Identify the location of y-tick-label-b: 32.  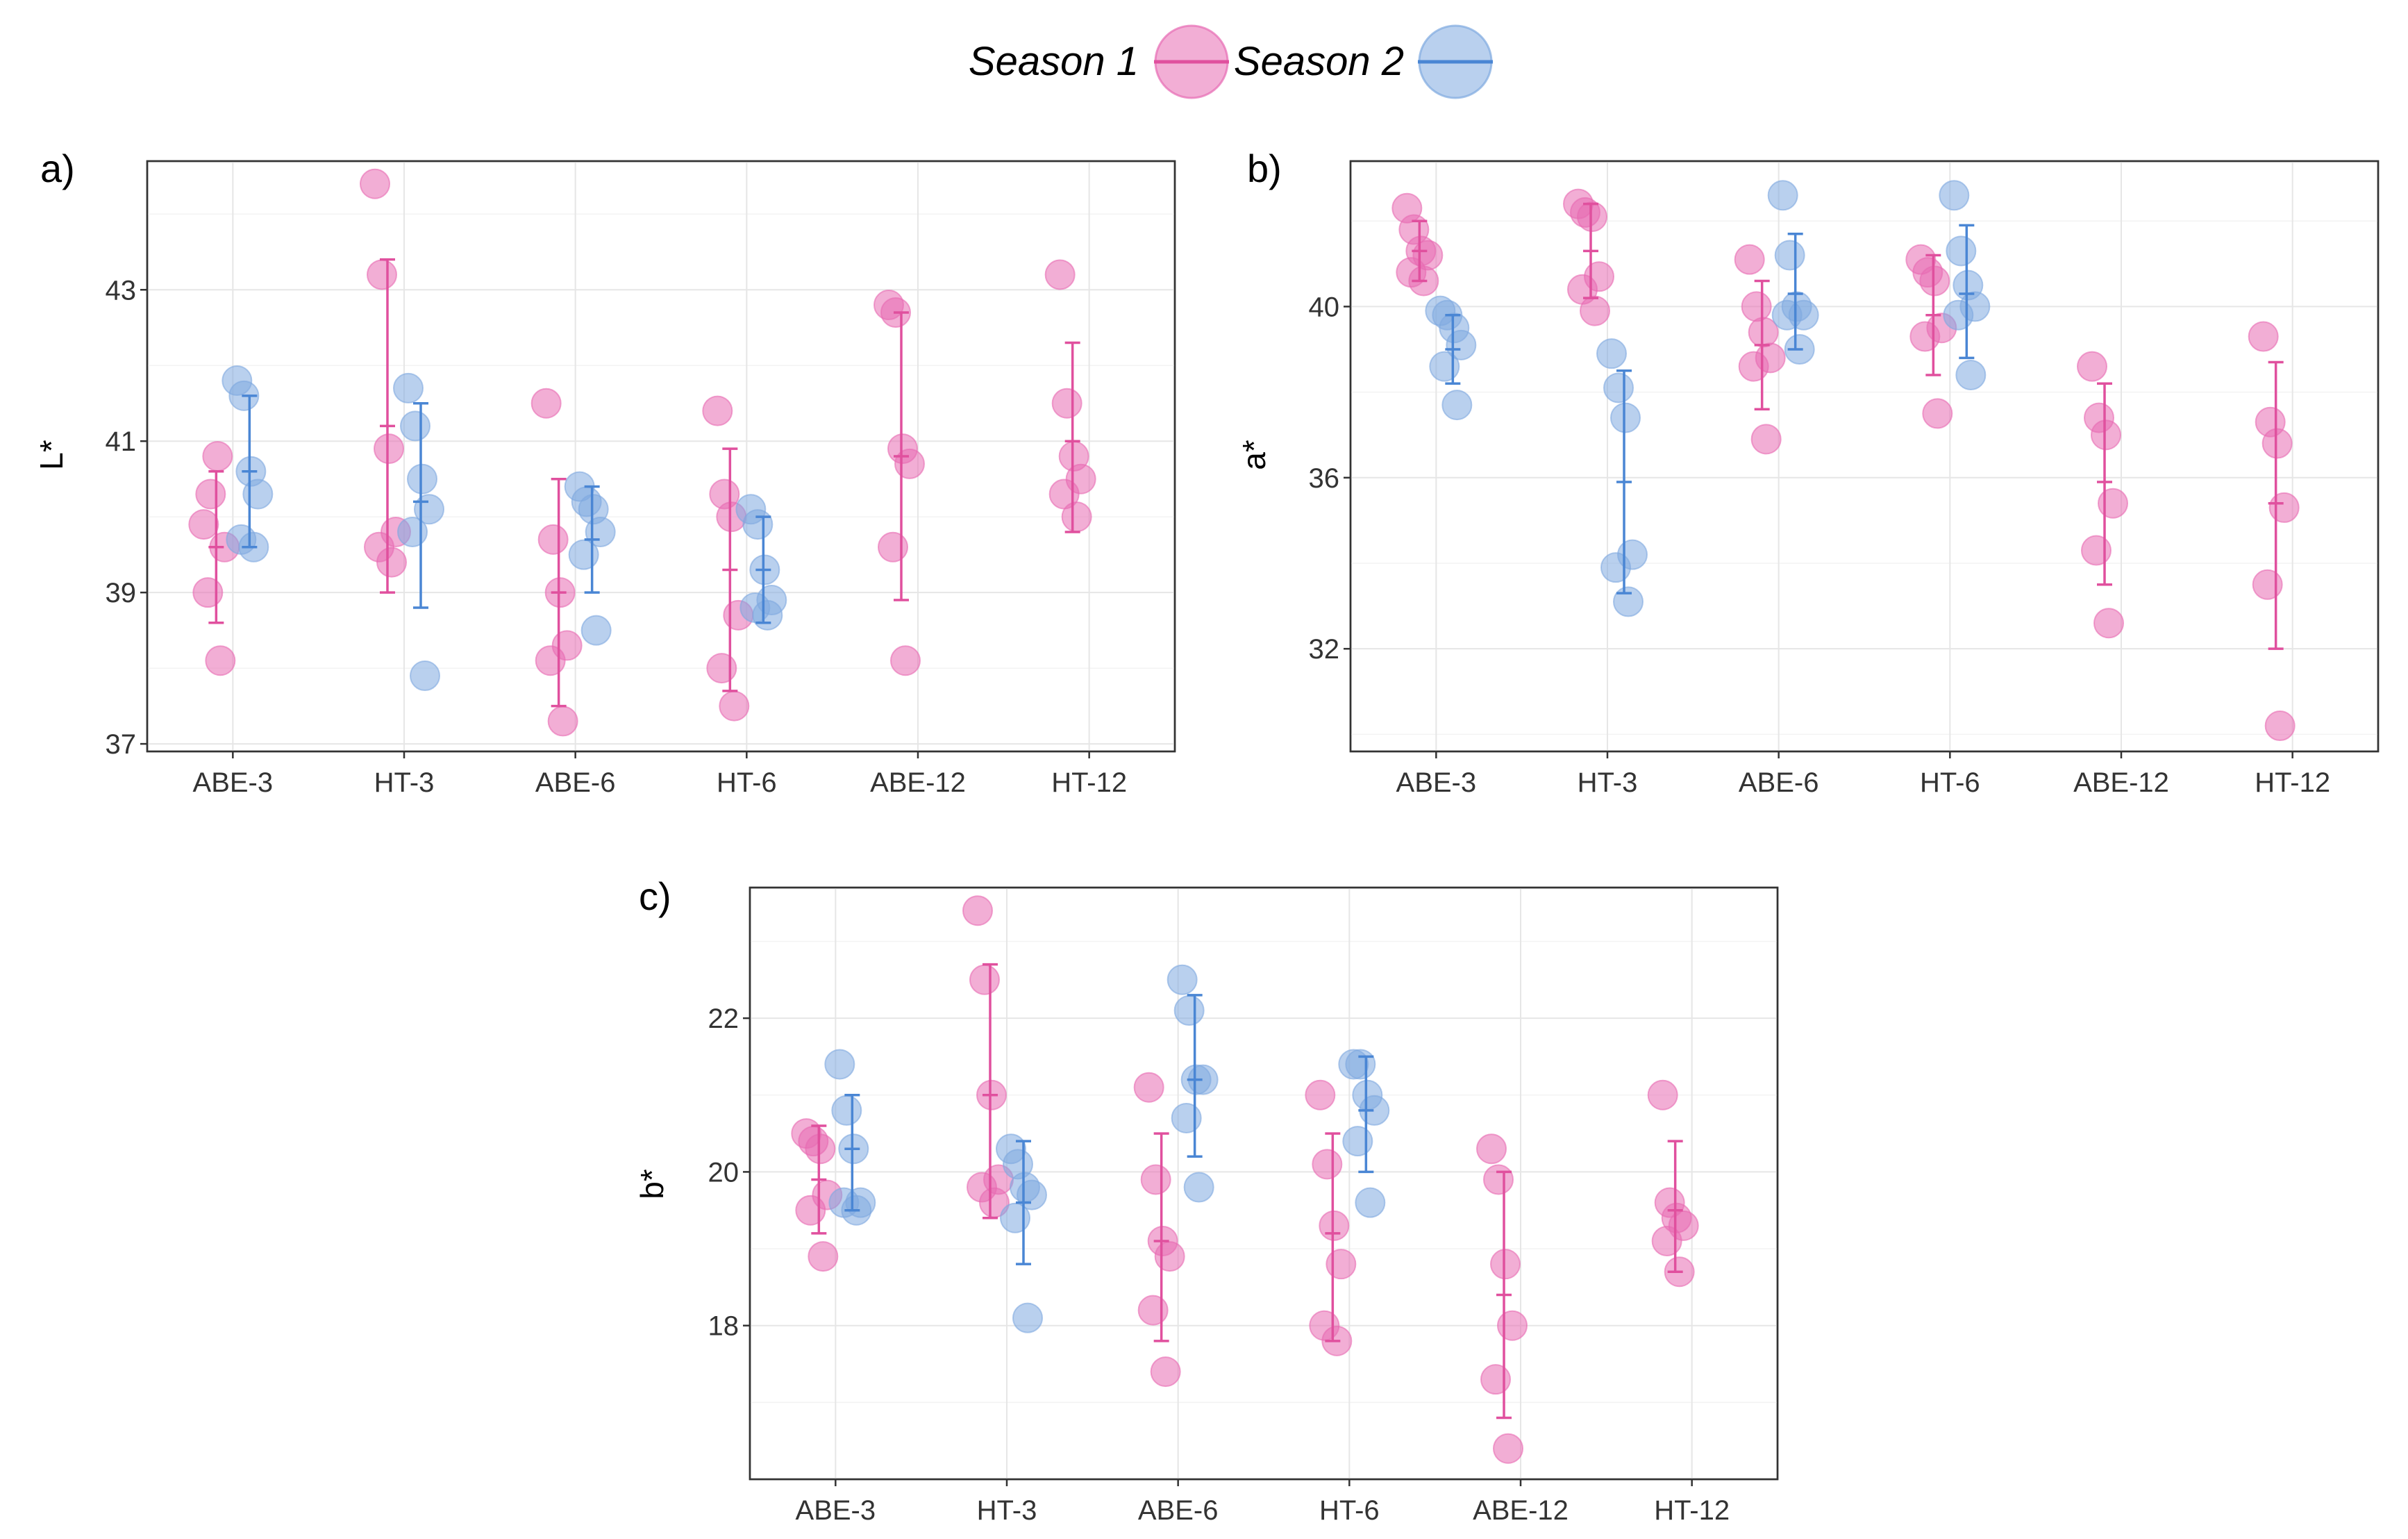
(1325, 649).